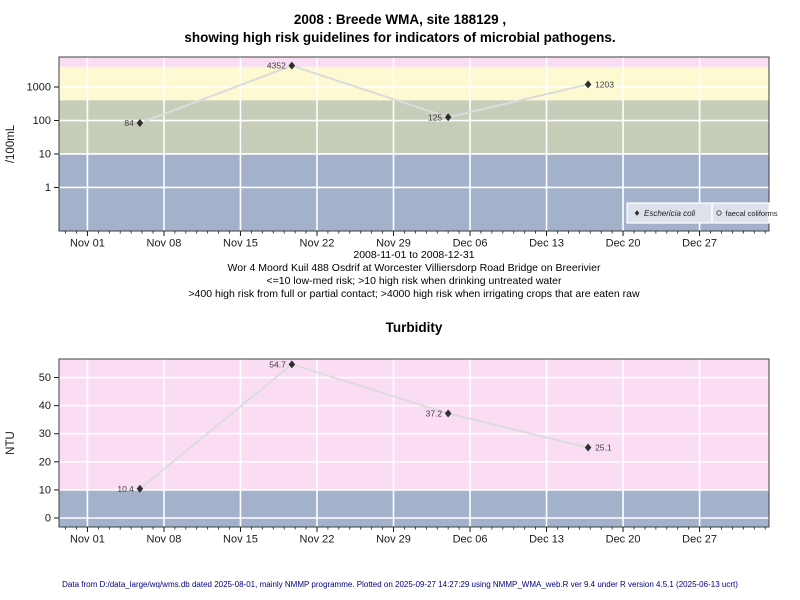 The height and width of the screenshot is (600, 800). Describe the element at coordinates (669, 213) in the screenshot. I see `legend-label: Eschericia coli` at that location.